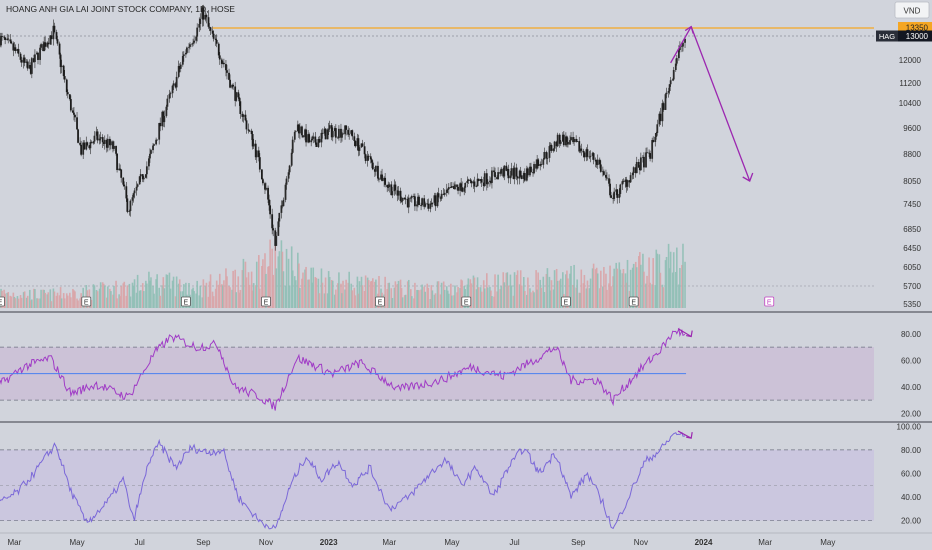 The height and width of the screenshot is (550, 932). What do you see at coordinates (909, 473) in the screenshot?
I see `stochastic-rsi-axis: 100.00 80.00 60.00 40.00 20.00` at bounding box center [909, 473].